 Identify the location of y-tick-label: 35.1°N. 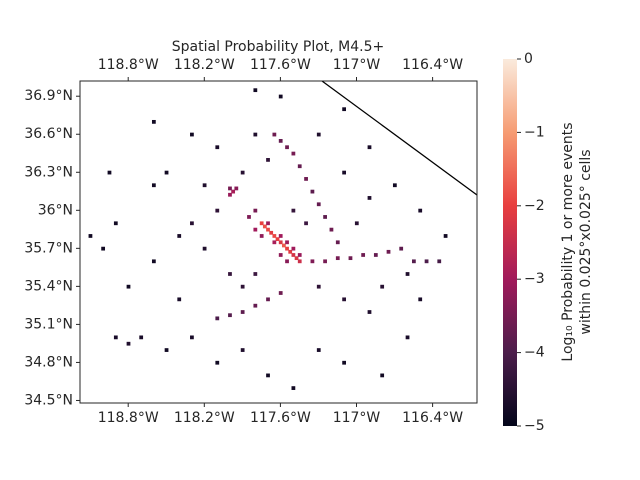
(48, 324).